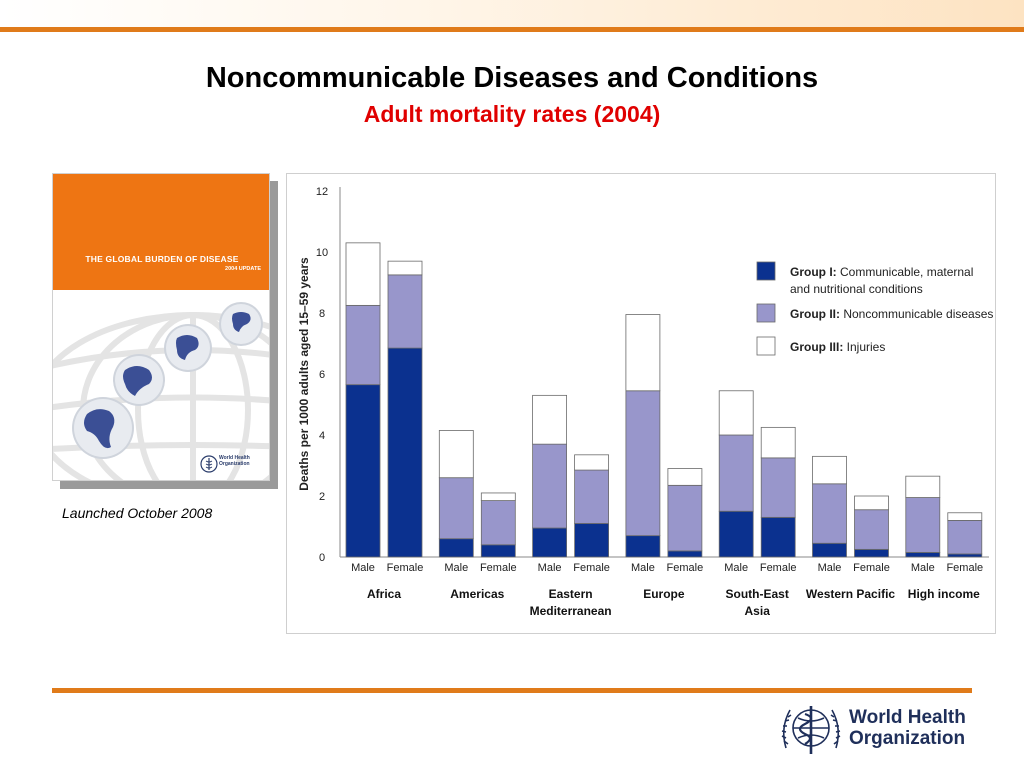 The height and width of the screenshot is (768, 1024). I want to click on book-cover-title: THE GLOBAL BURDEN OF DISEASE, so click(162, 259).